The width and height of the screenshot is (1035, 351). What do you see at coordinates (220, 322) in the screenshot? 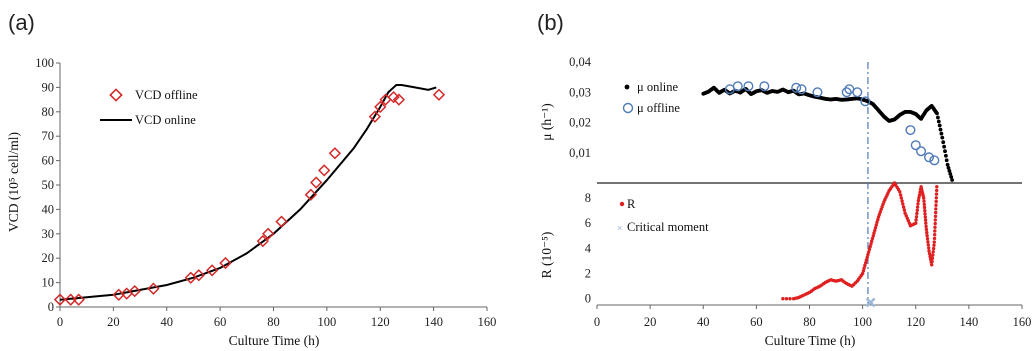
I see `chart-a-x-tick-label: 60` at bounding box center [220, 322].